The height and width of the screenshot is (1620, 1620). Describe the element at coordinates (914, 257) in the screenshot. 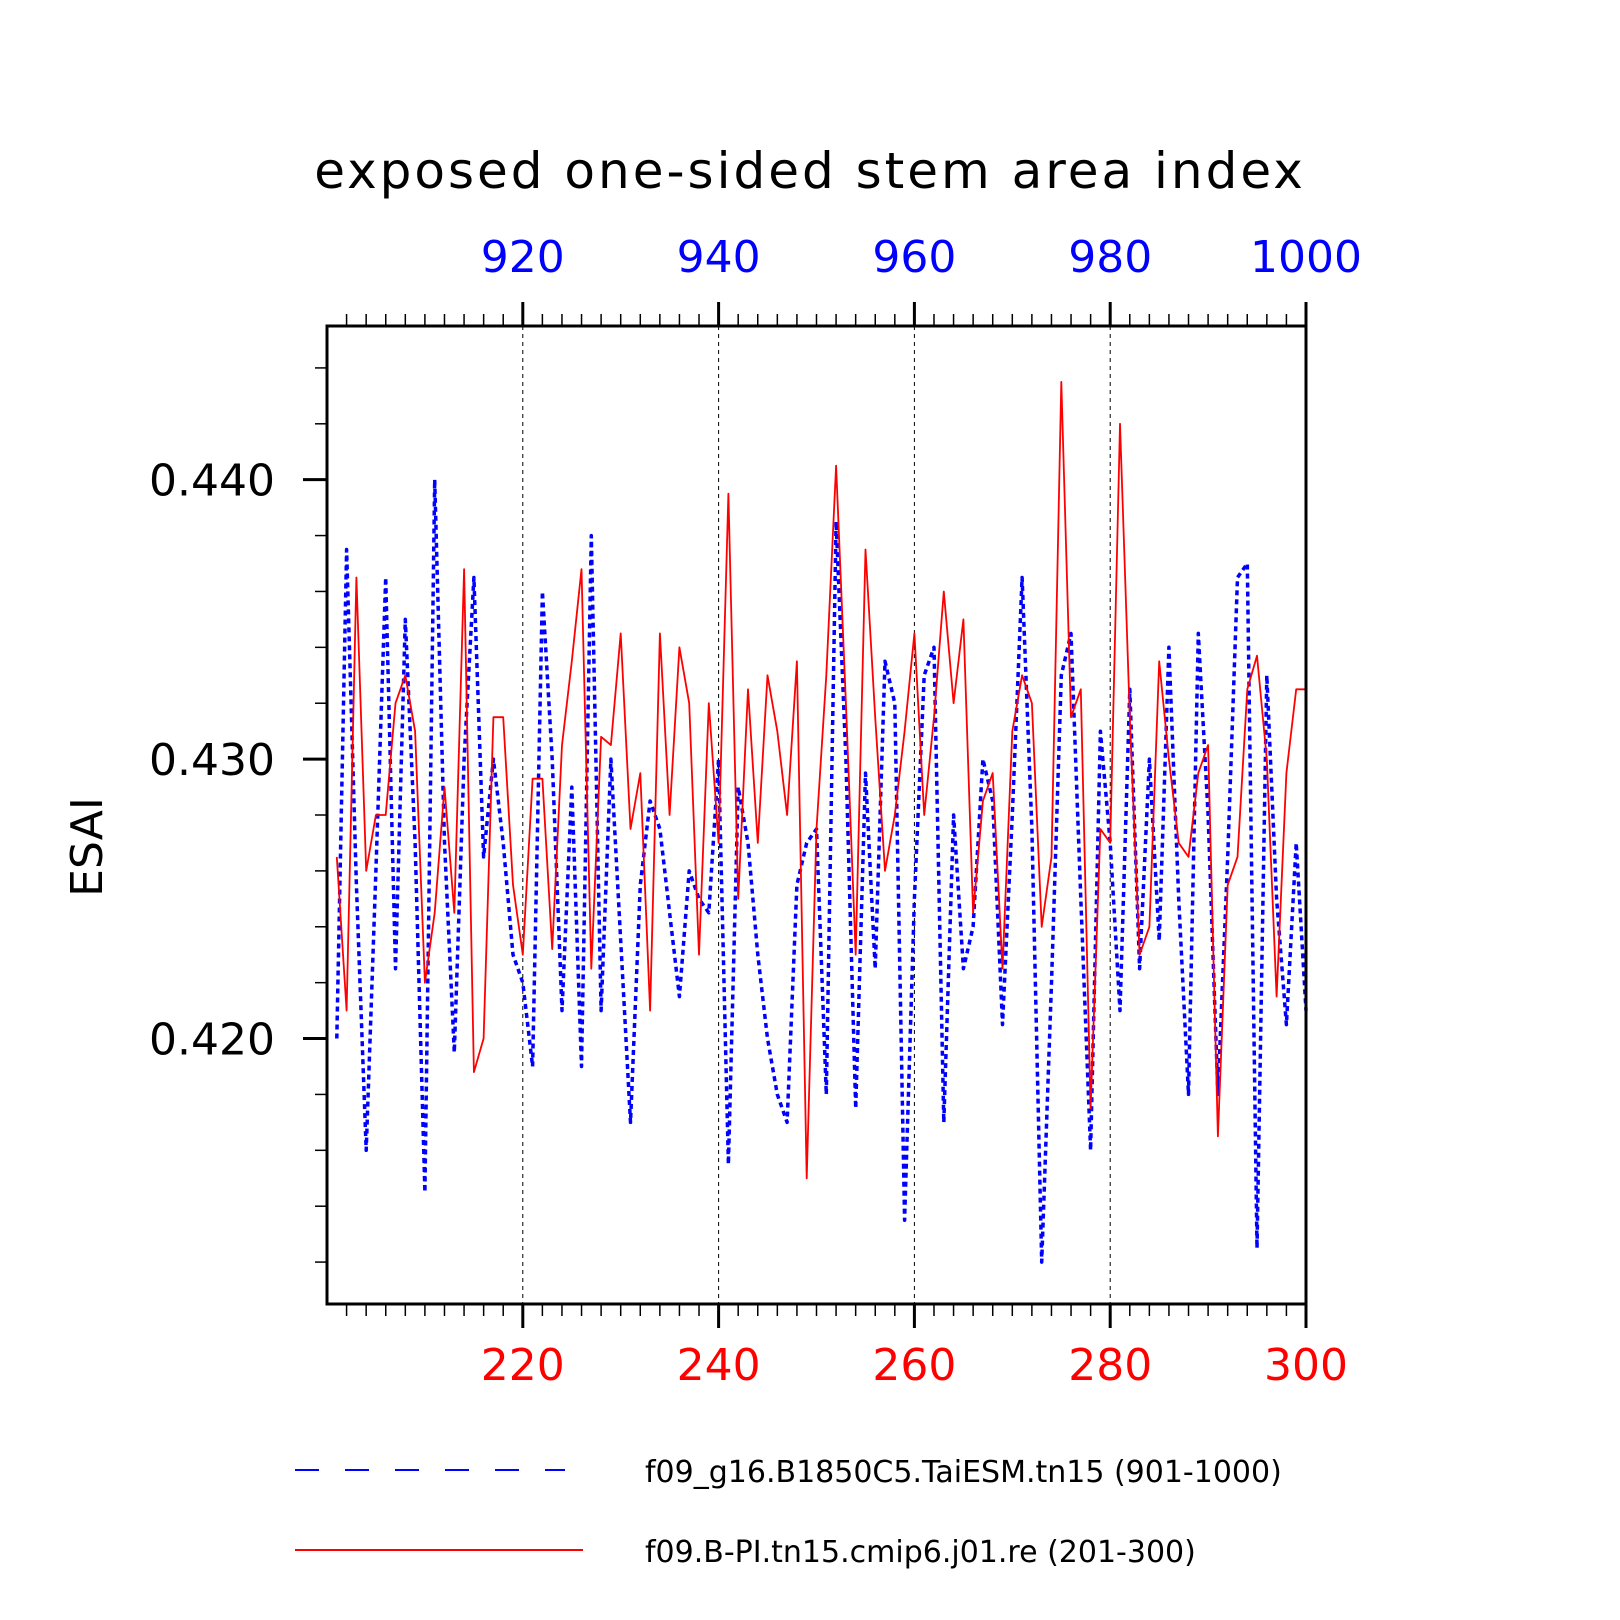

I see `x-top-tick-label-960: 960` at that location.